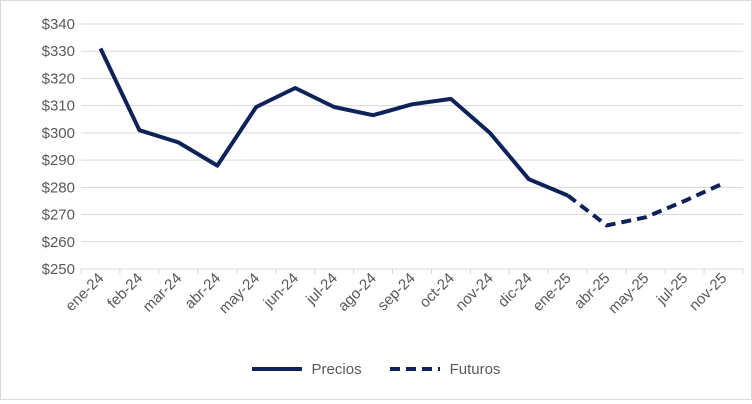 Image resolution: width=752 pixels, height=404 pixels. Describe the element at coordinates (58, 242) in the screenshot. I see `y-tick-label: $260` at that location.